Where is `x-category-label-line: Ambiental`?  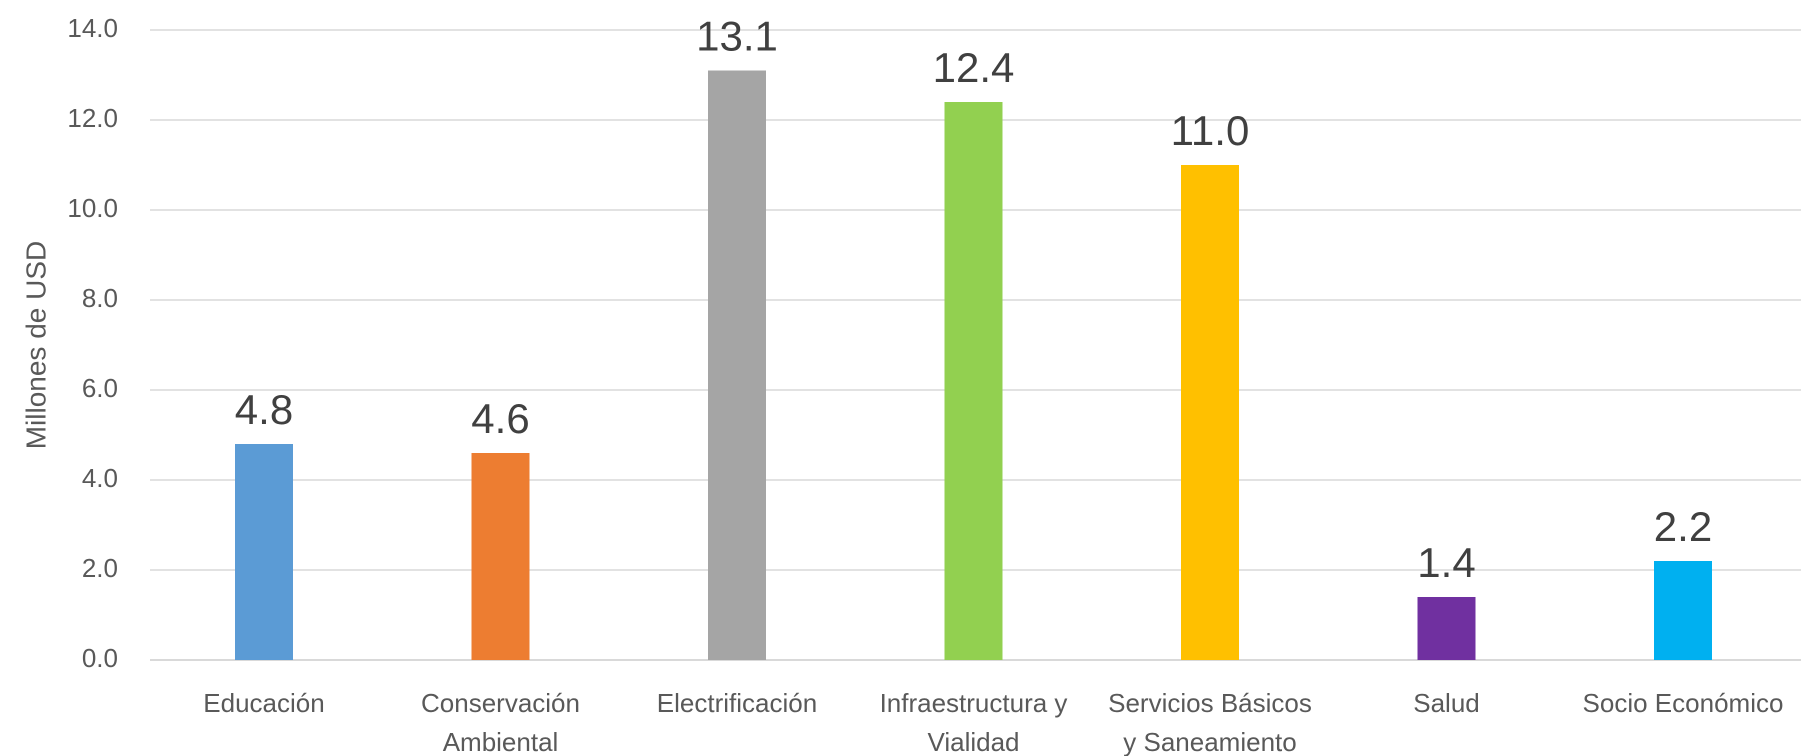
x-category-label-line: Ambiental is located at coordinates (501, 741).